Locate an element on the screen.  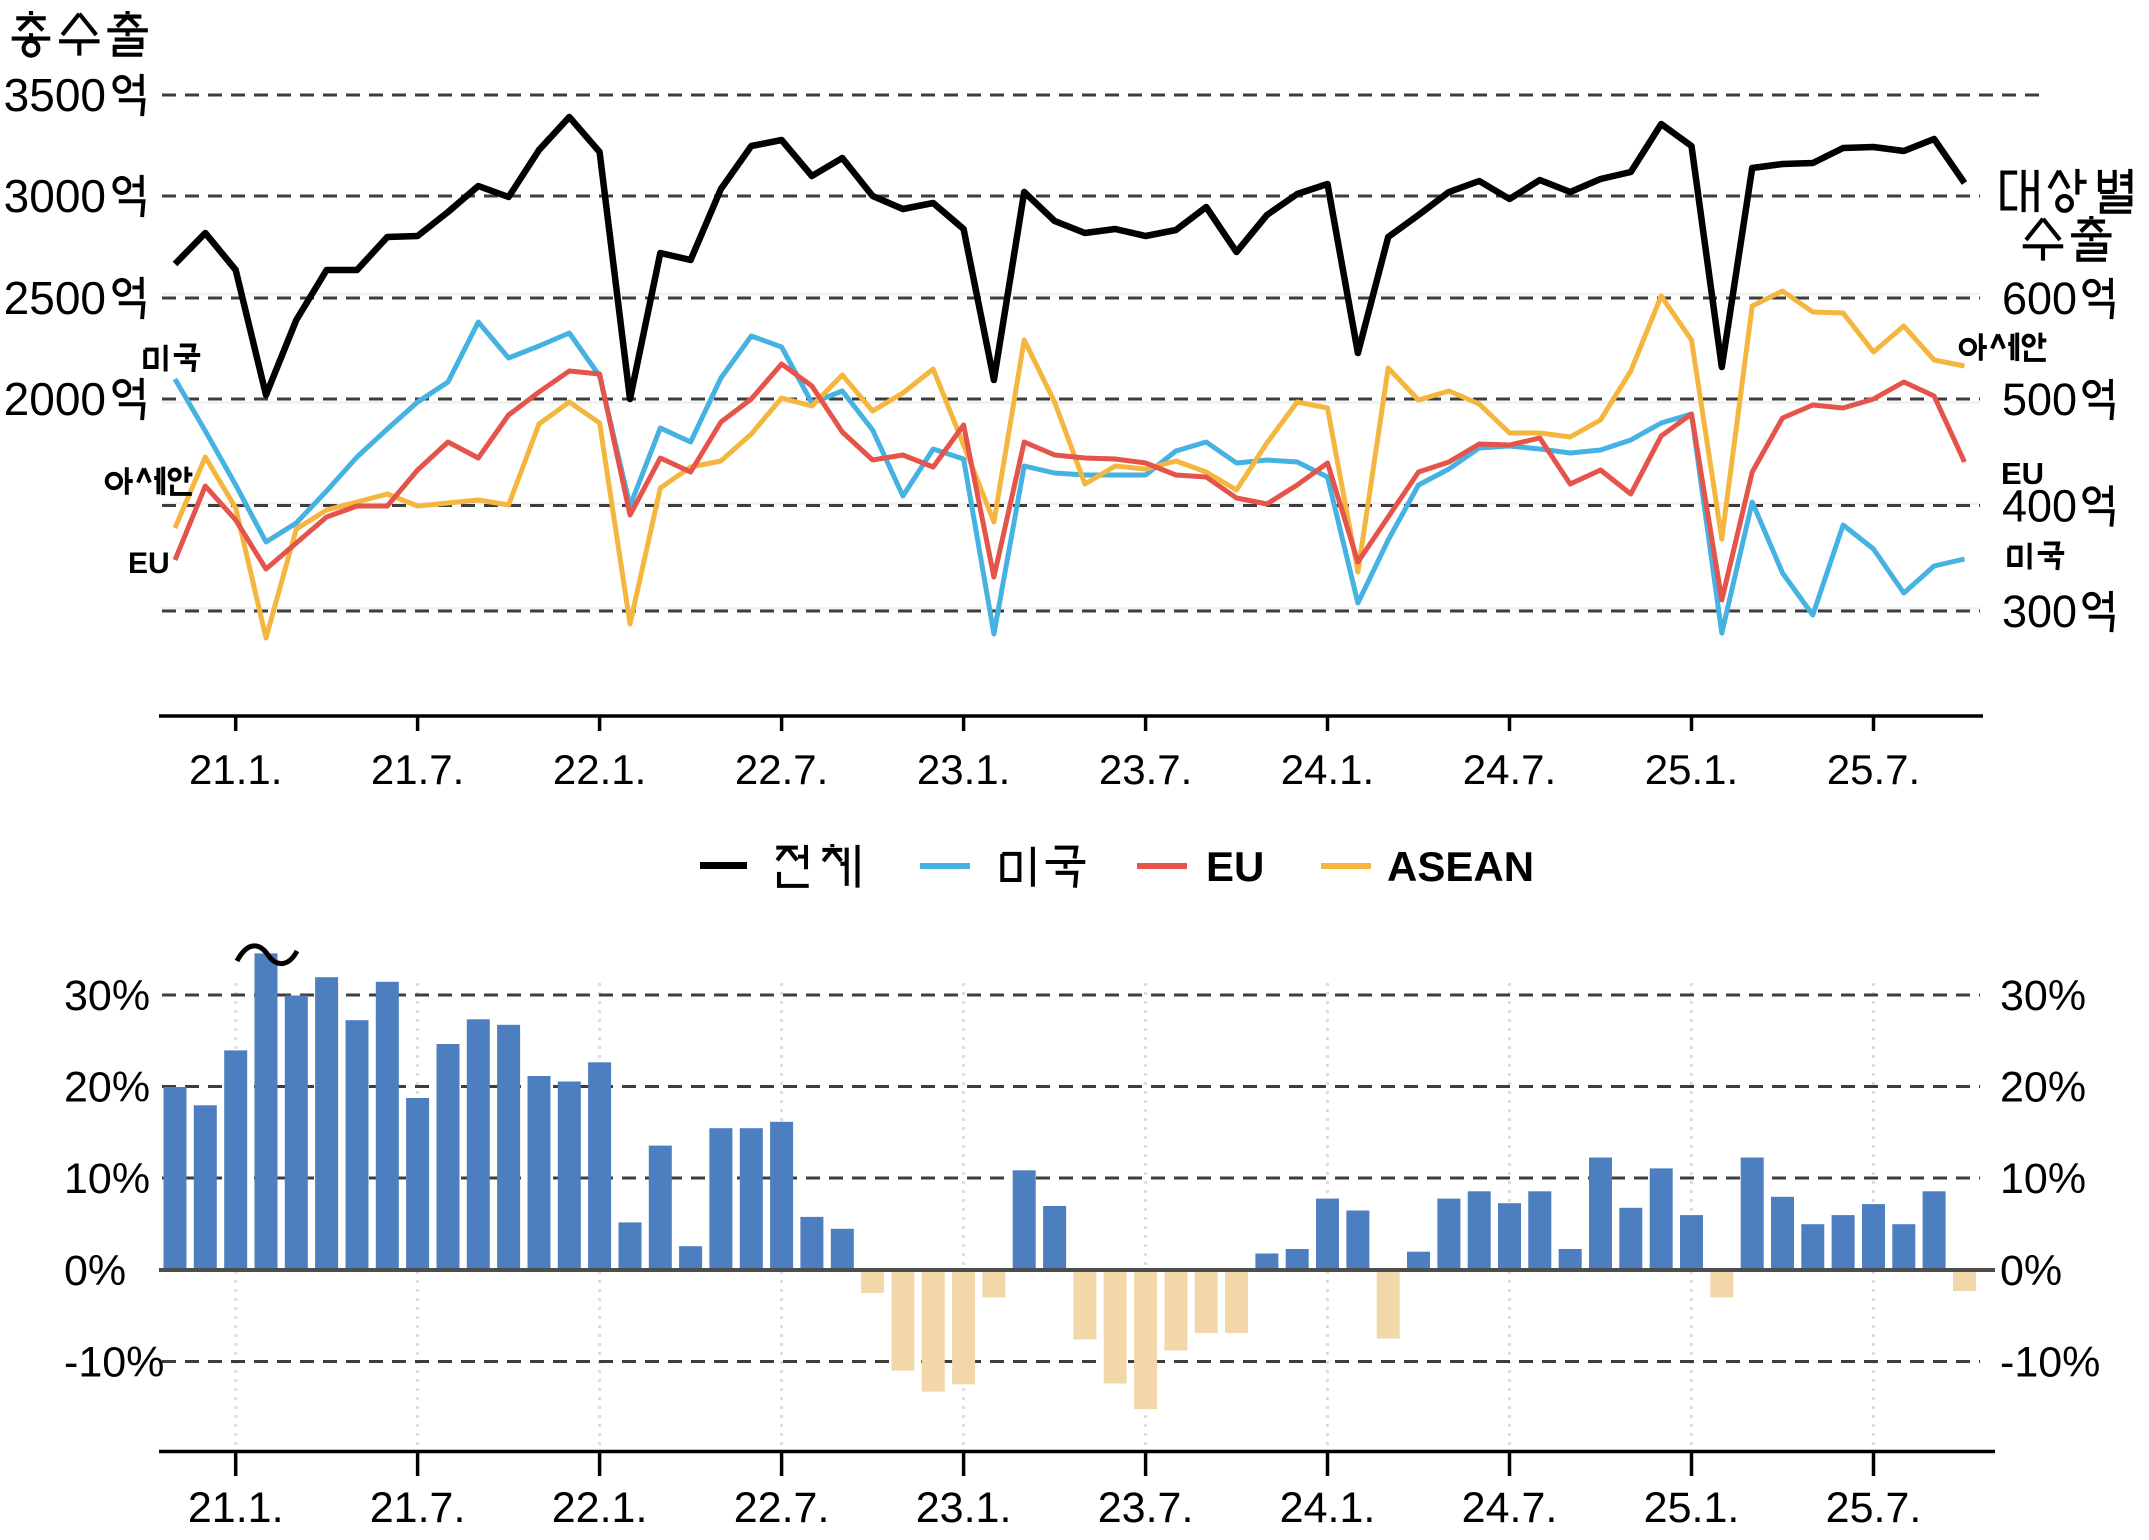
svg-text: 2500 is located at coordinates (55, 298).